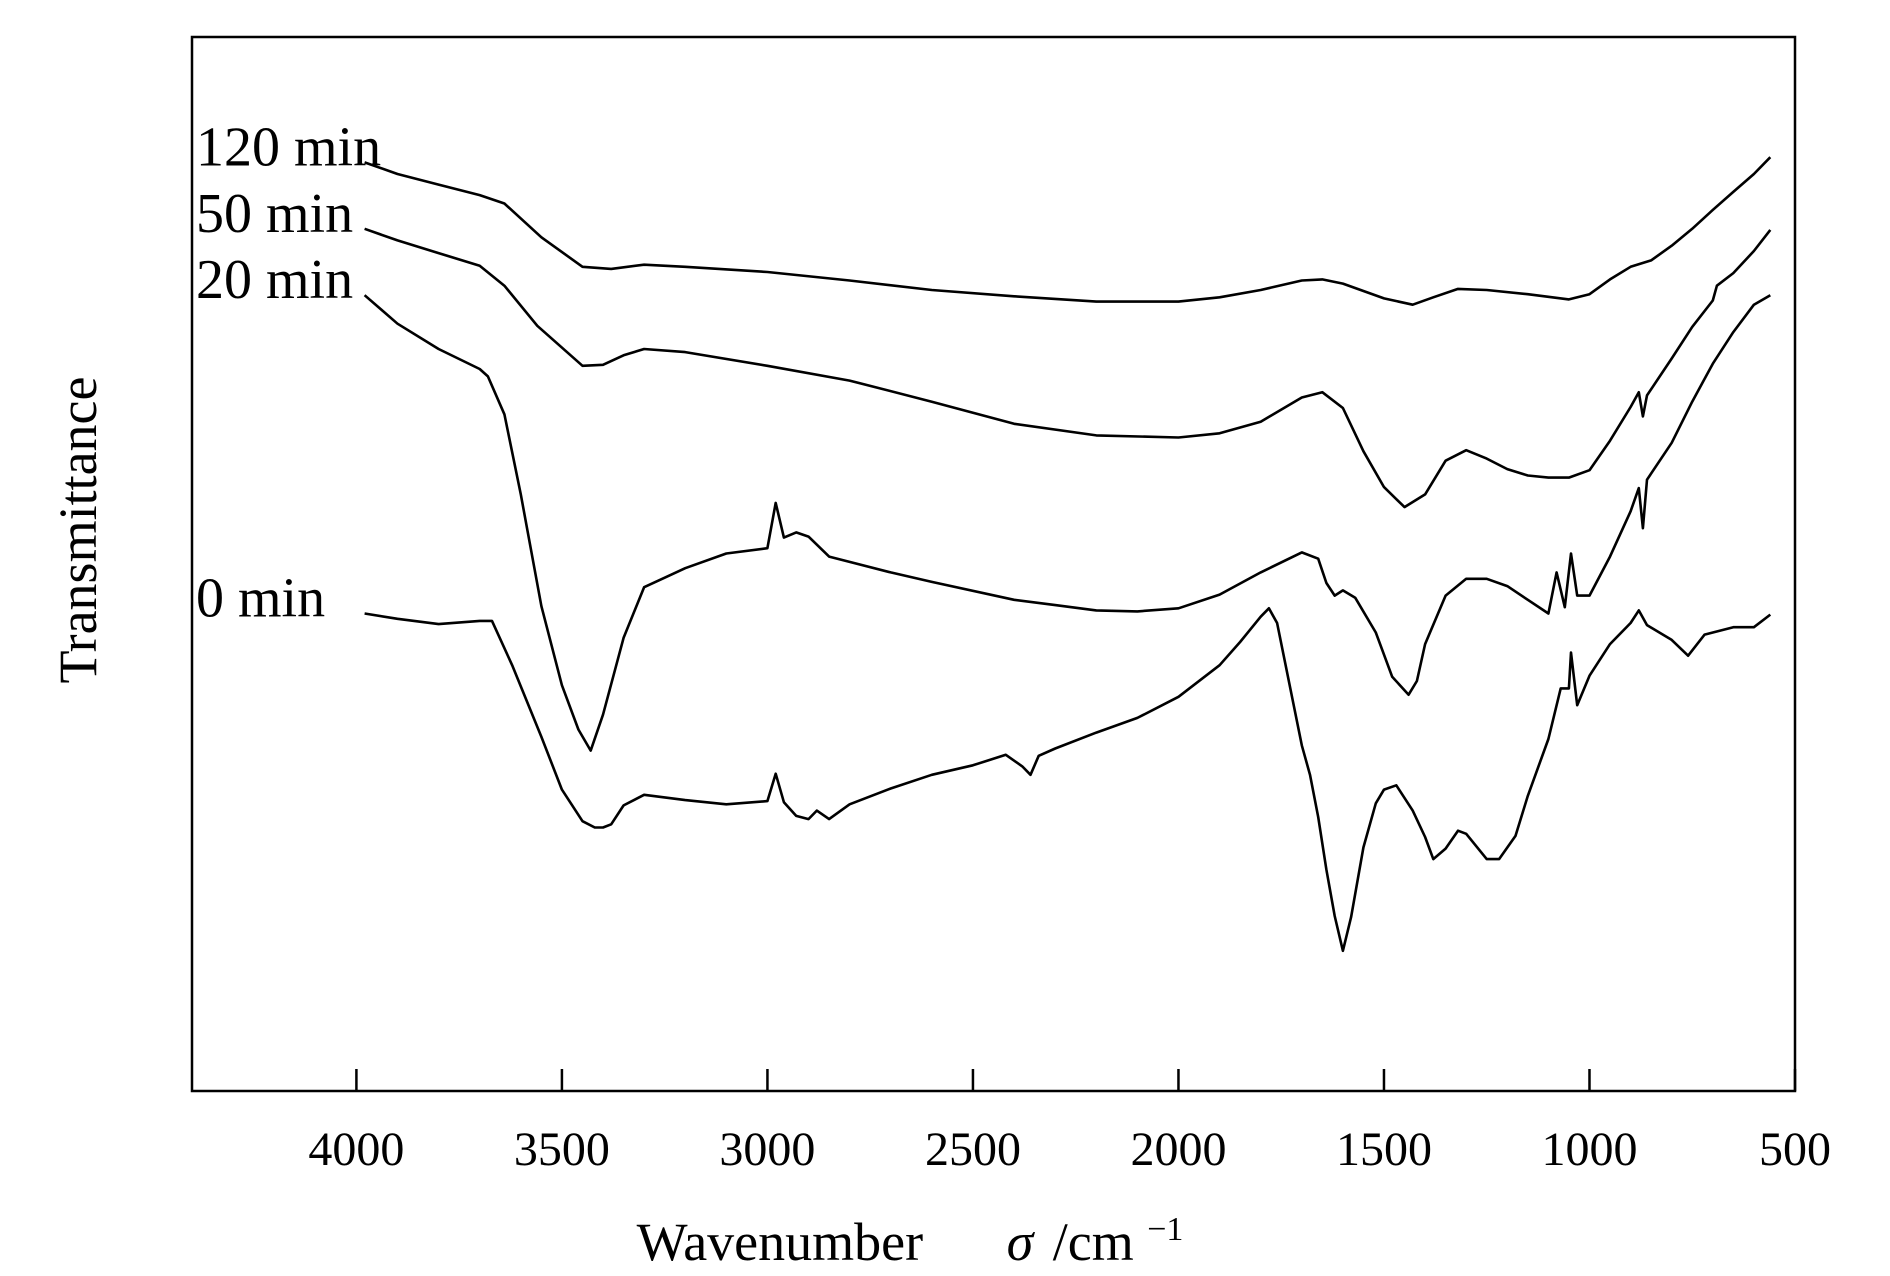 This screenshot has height=1276, width=1890. Describe the element at coordinates (780, 1242) in the screenshot. I see `x-axis-title-text: Wavenumber` at that location.